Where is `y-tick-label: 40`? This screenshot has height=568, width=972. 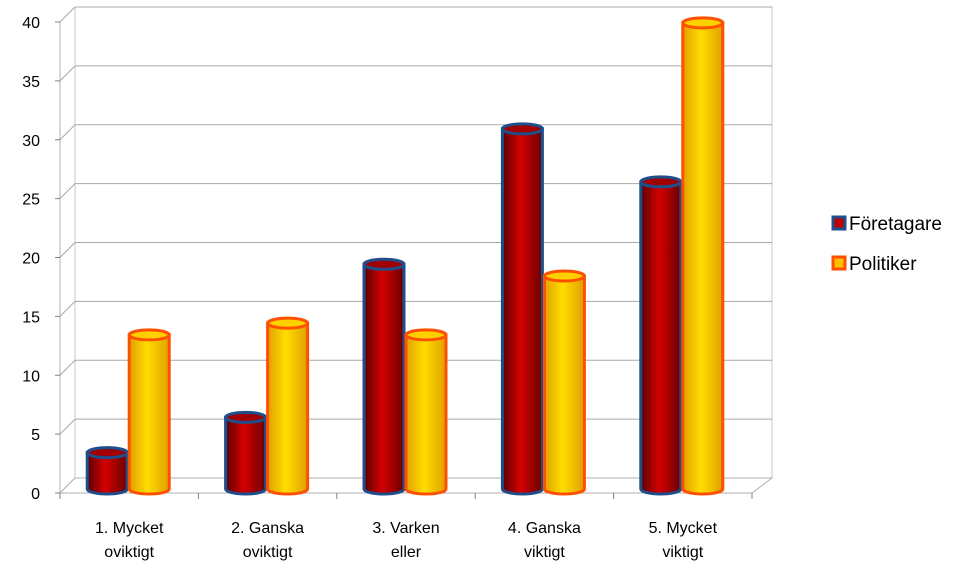 y-tick-label: 40 is located at coordinates (31, 23).